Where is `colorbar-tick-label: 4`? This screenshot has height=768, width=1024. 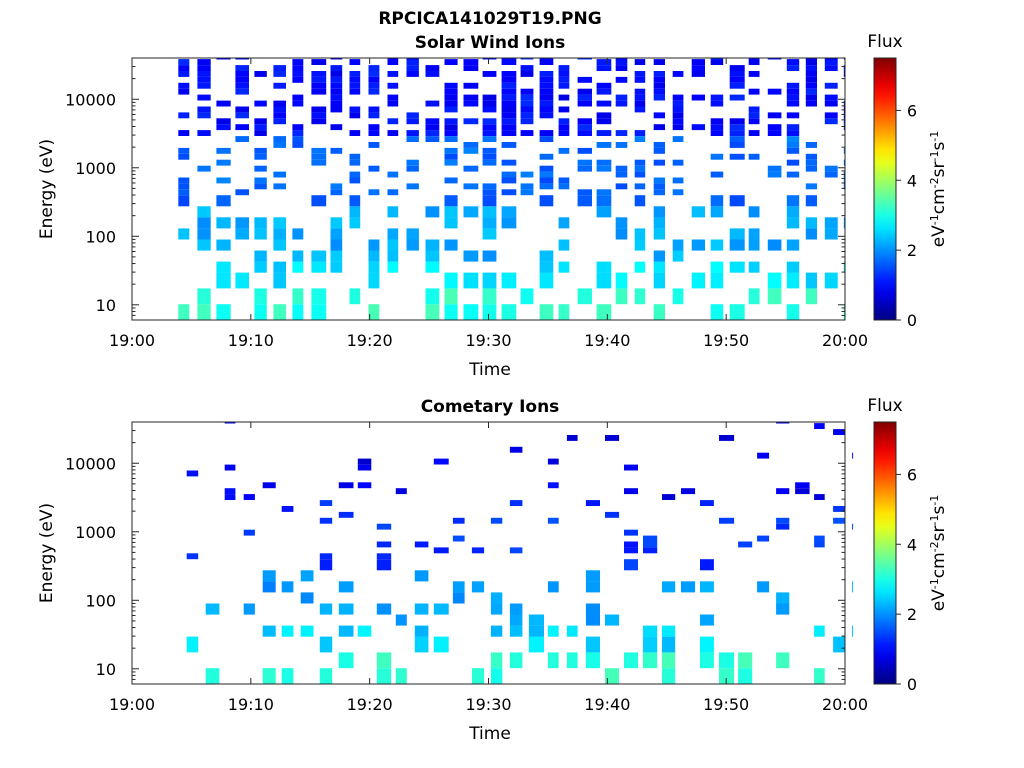
colorbar-tick-label: 4 is located at coordinates (912, 544).